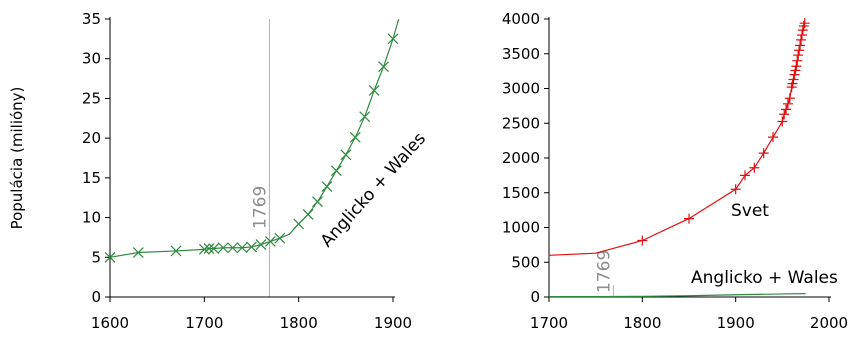  What do you see at coordinates (677, 295) in the screenshot?
I see `series-line` at bounding box center [677, 295].